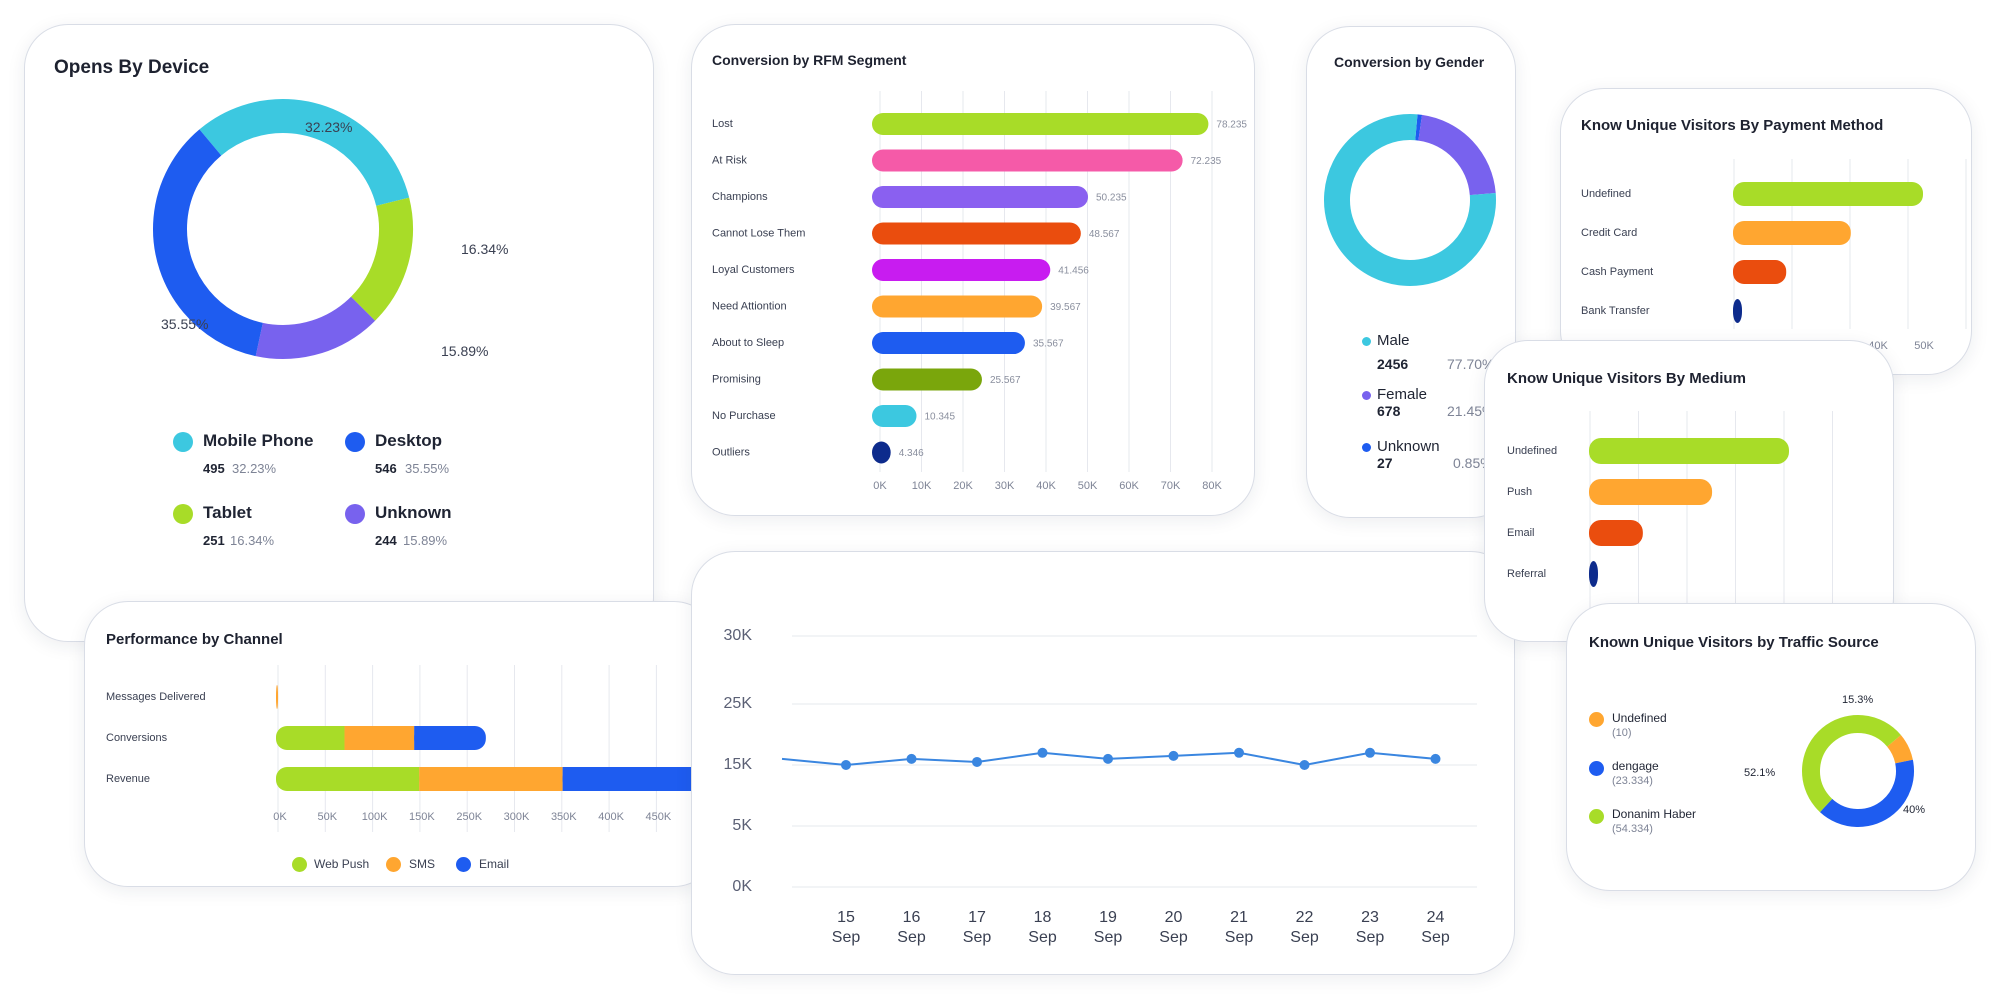 This screenshot has height=998, width=1999. I want to click on category-label: Cannot Lose Them, so click(758, 233).